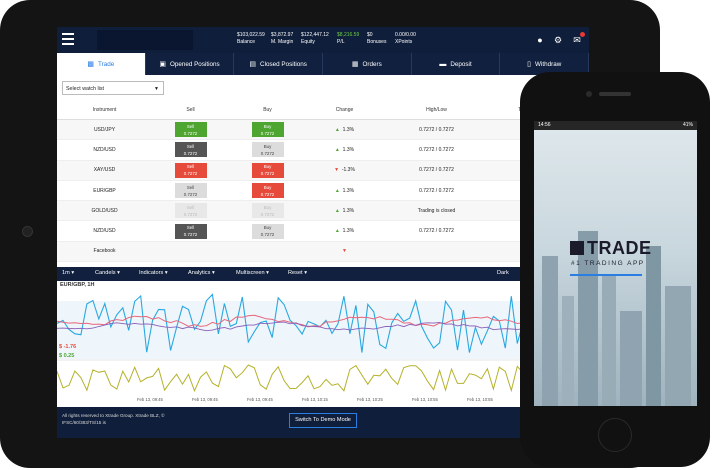 The image size is (713, 470). Describe the element at coordinates (529, 64) in the screenshot. I see `withdraw-icon: ▯` at that location.